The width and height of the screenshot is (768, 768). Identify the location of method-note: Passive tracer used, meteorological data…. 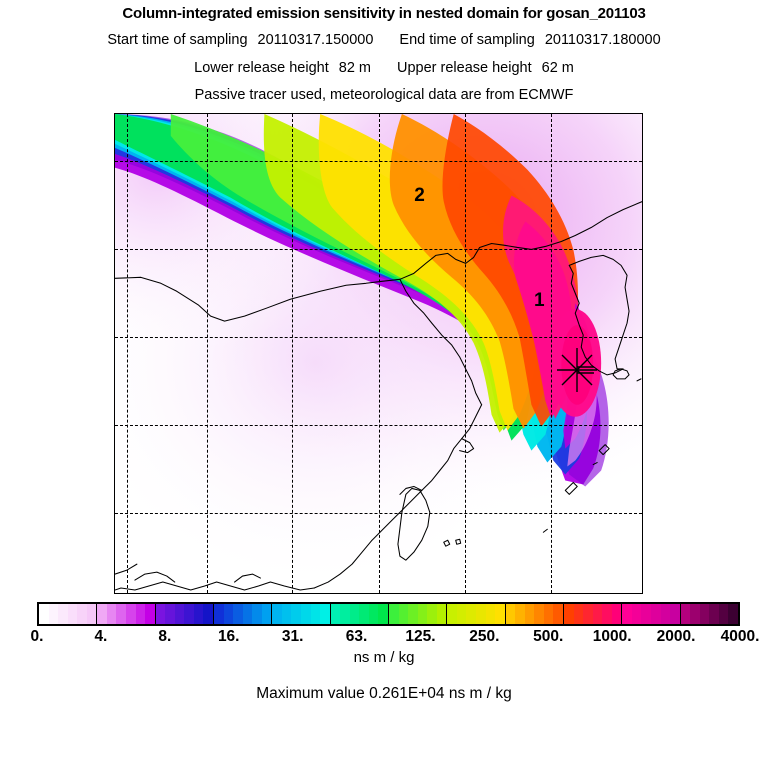
(384, 95).